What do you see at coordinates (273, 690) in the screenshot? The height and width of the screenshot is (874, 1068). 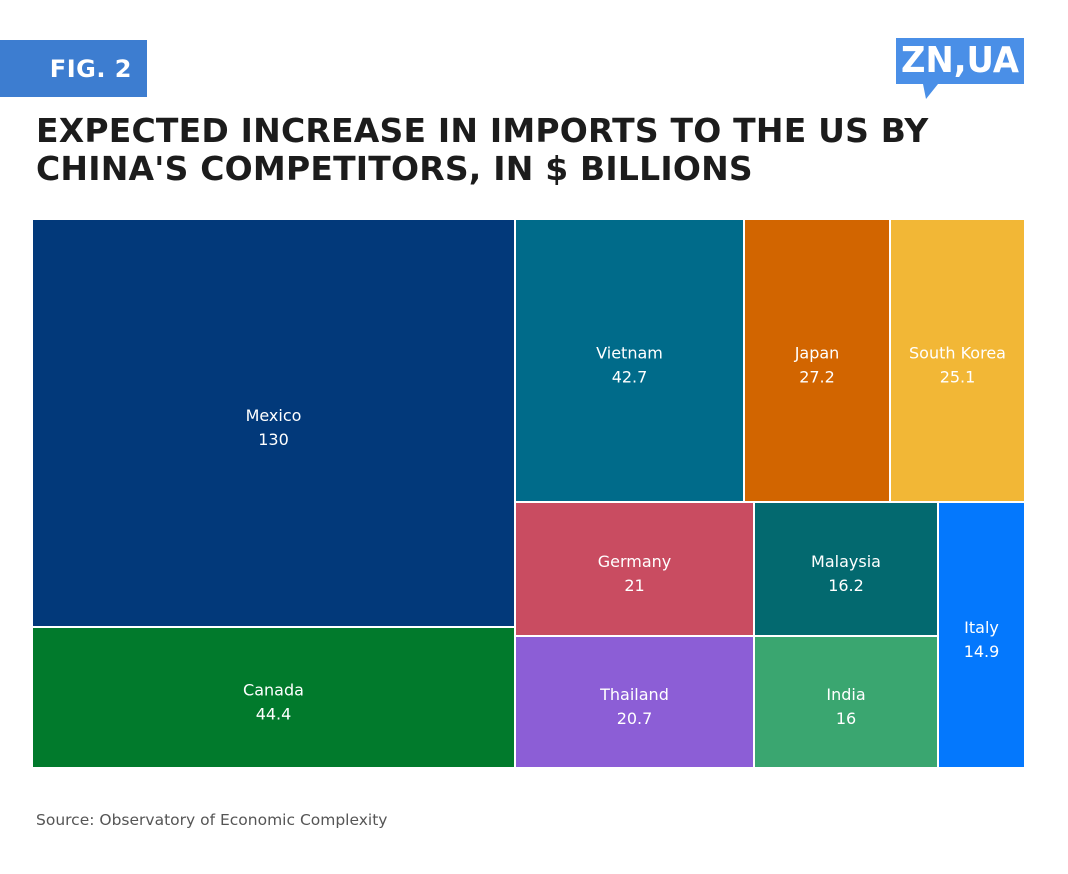 I see `treemap-label-canada: Canada` at bounding box center [273, 690].